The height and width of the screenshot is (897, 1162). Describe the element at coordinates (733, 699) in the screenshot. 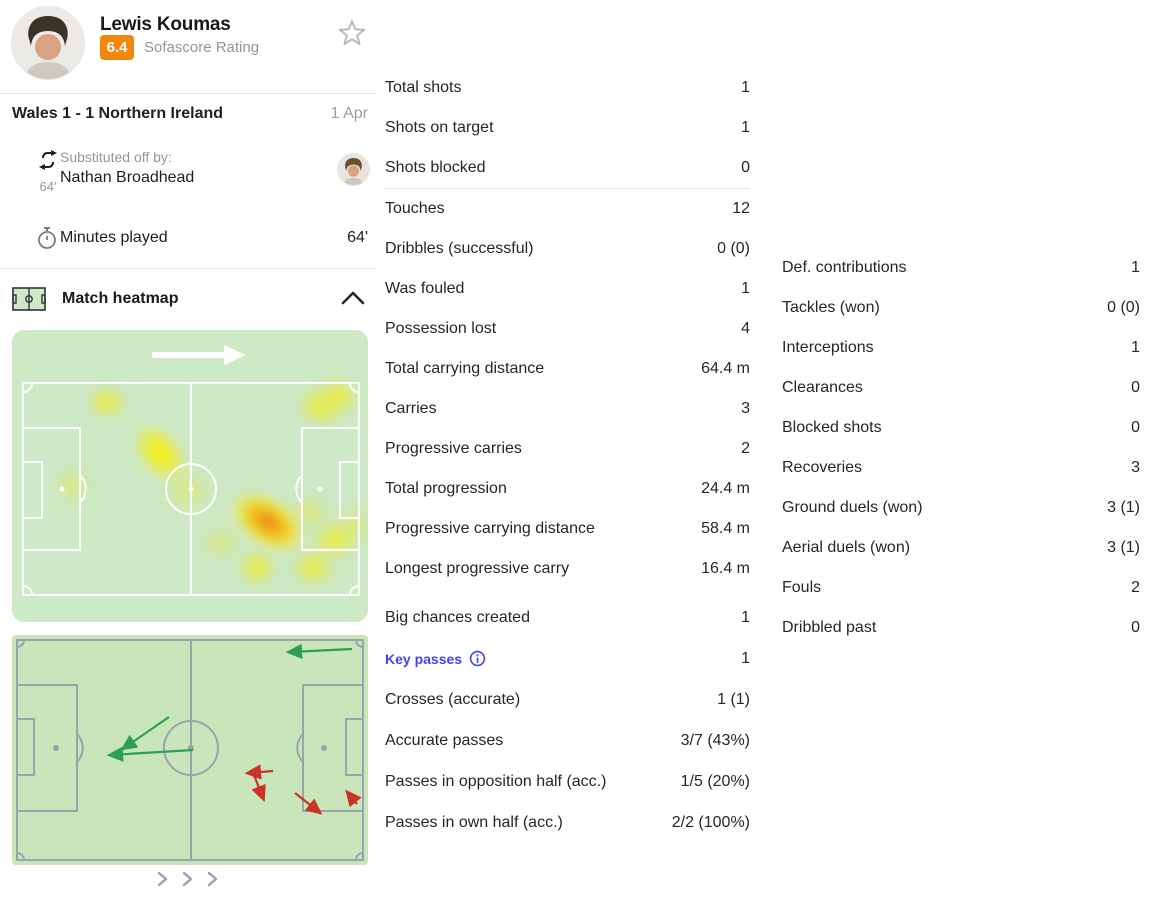

I see `stat-value: 1 (1)` at that location.